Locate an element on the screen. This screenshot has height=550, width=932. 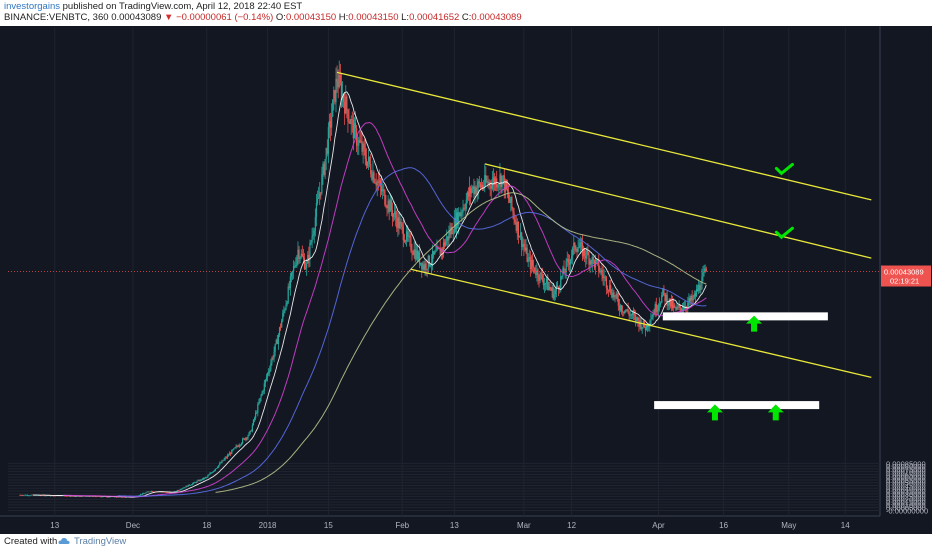
tradingview-brand: TradingView is located at coordinates (100, 541).